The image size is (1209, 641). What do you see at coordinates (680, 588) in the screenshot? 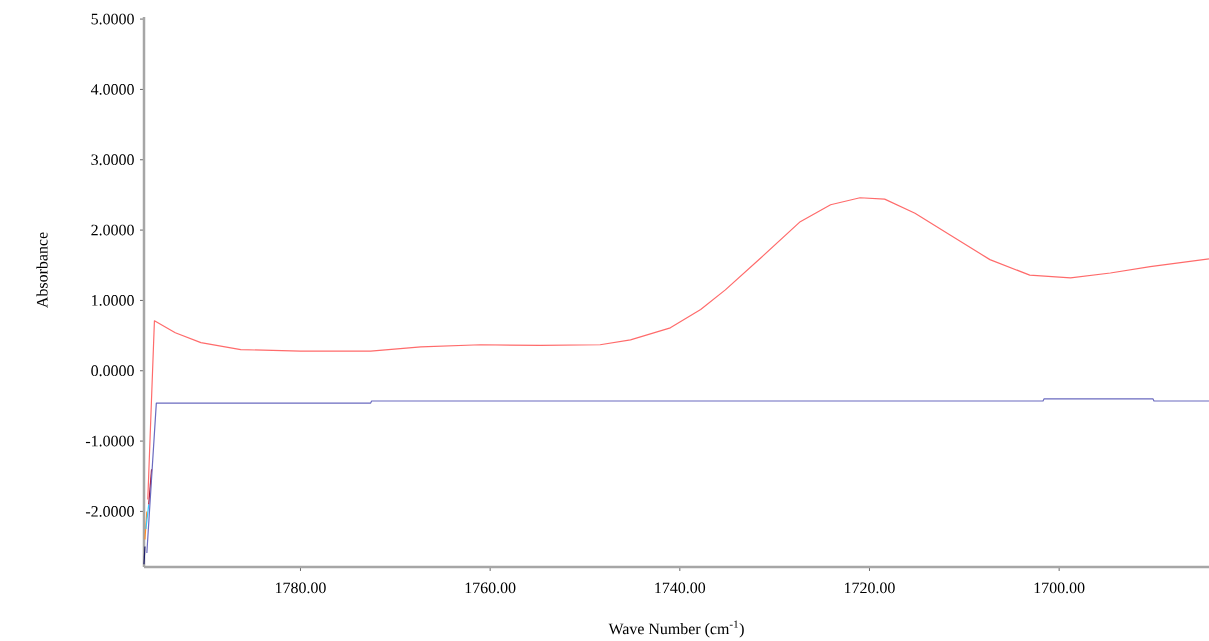
I see `x-tick-label: 1740.00` at bounding box center [680, 588].